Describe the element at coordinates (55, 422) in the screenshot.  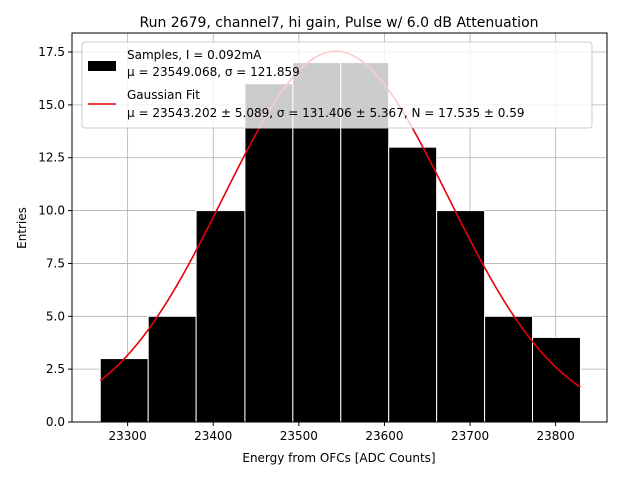
I see `y-tick-label: 0.0` at that location.